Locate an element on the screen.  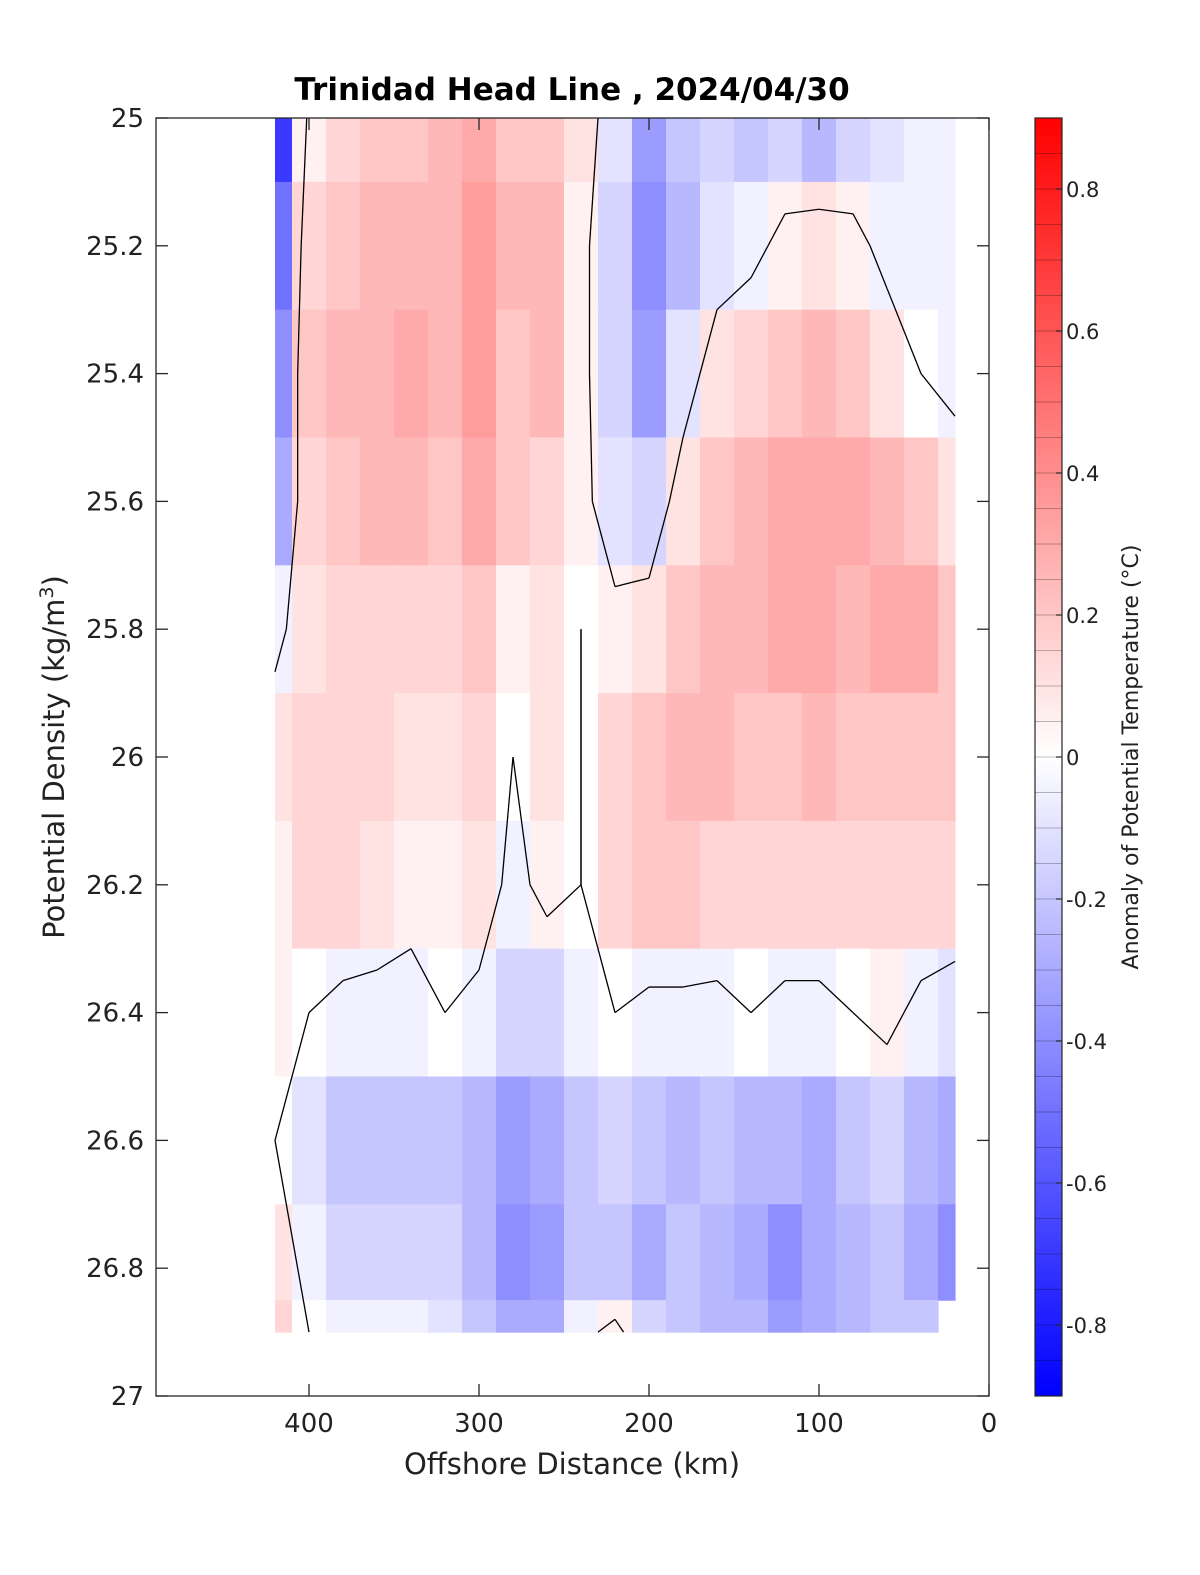
colorbar-tick-label: 0 is located at coordinates (1072, 758).